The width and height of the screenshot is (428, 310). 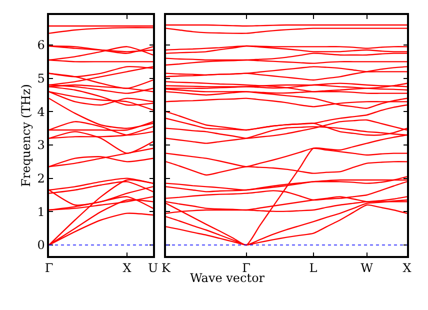 What do you see at coordinates (41, 211) in the screenshot?
I see `y-tick-label: 1` at bounding box center [41, 211].